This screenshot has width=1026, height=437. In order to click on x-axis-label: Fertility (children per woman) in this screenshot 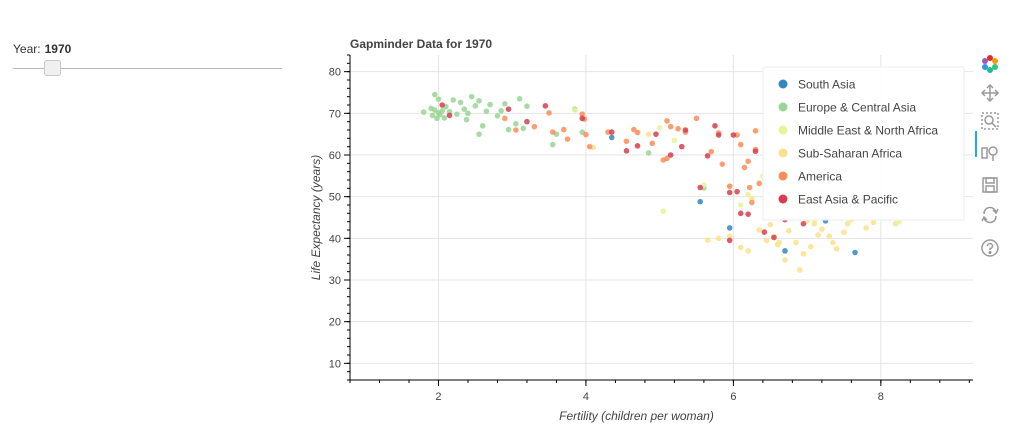, I will do `click(636, 416)`.